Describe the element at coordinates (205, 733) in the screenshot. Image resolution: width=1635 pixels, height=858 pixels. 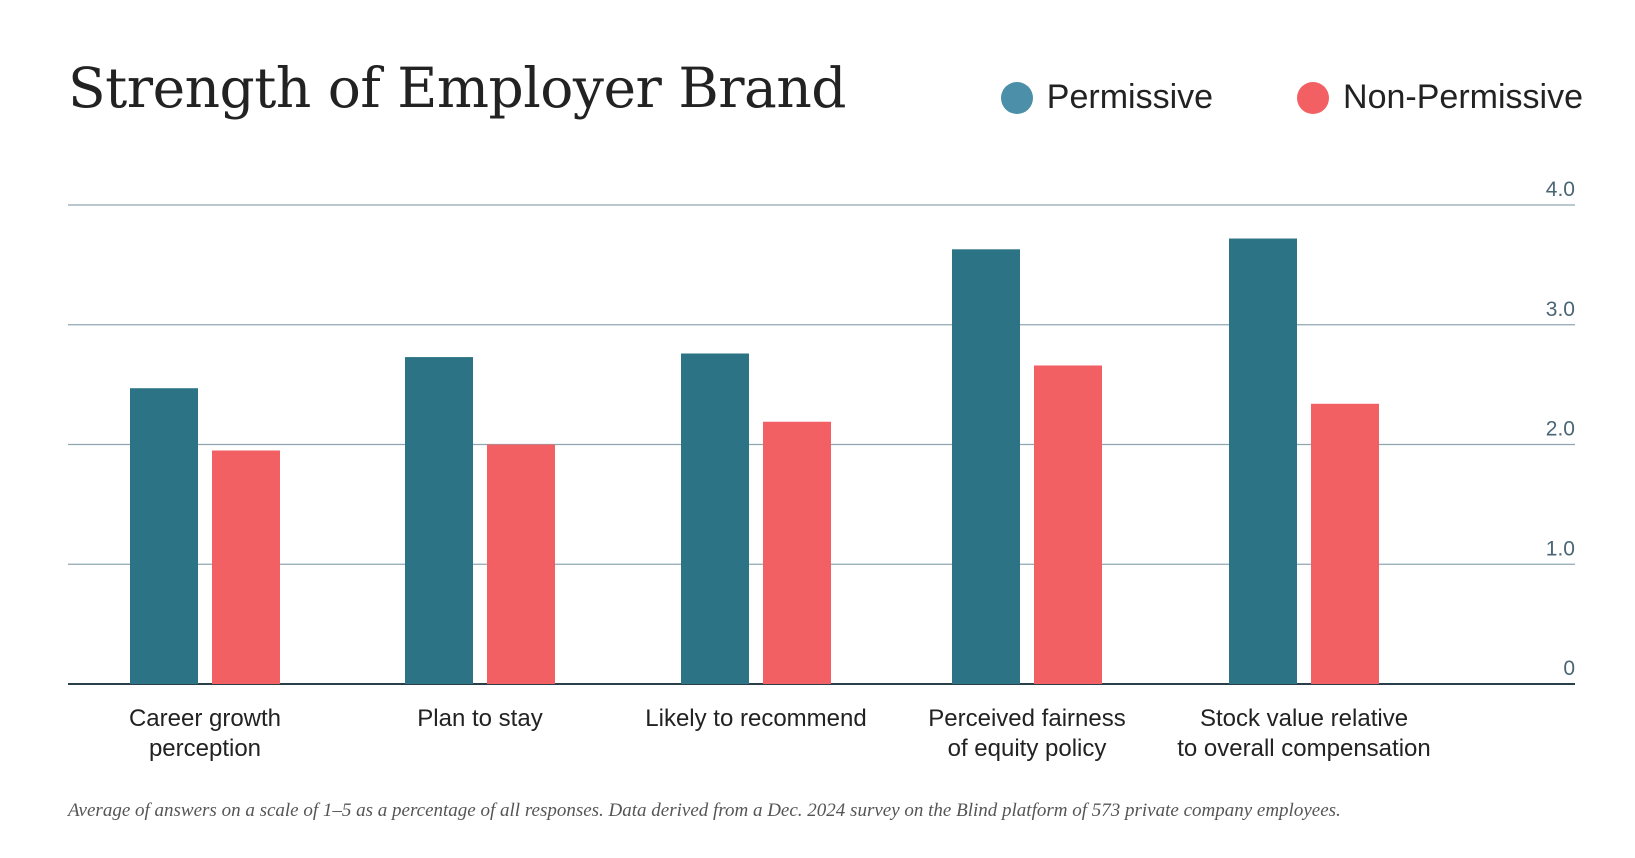
I see `x-category-label: Career growth perception` at that location.